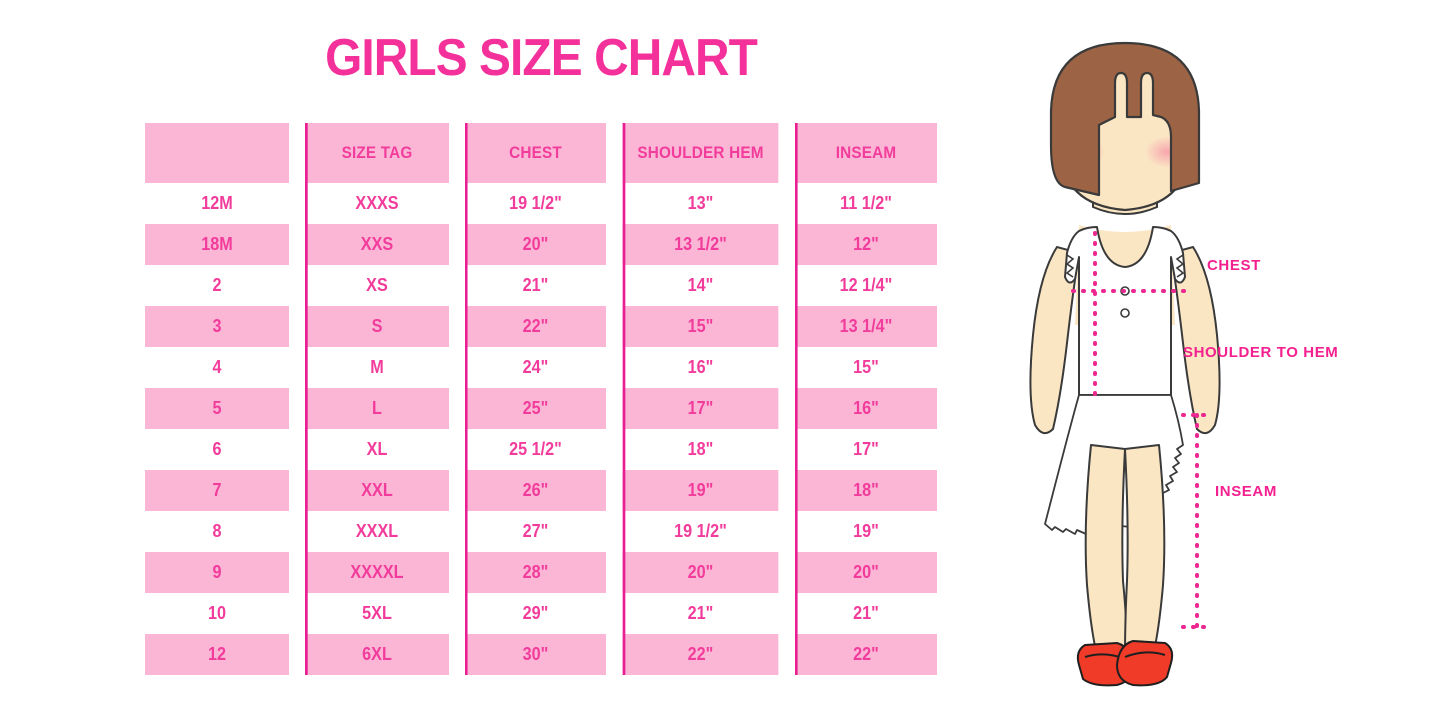 This screenshot has height=723, width=1445. I want to click on measurement-label-chest: CHEST, so click(1234, 265).